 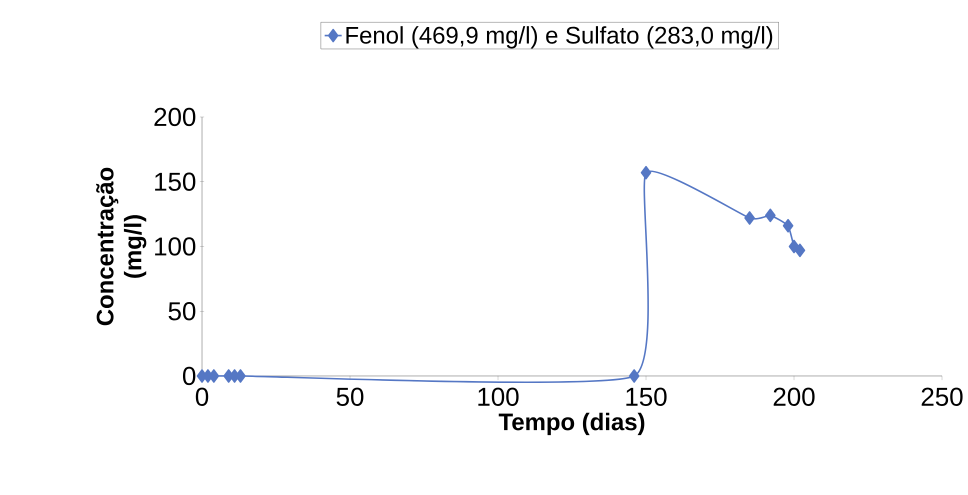 What do you see at coordinates (175, 117) in the screenshot?
I see `y-tick-label: 200` at bounding box center [175, 117].